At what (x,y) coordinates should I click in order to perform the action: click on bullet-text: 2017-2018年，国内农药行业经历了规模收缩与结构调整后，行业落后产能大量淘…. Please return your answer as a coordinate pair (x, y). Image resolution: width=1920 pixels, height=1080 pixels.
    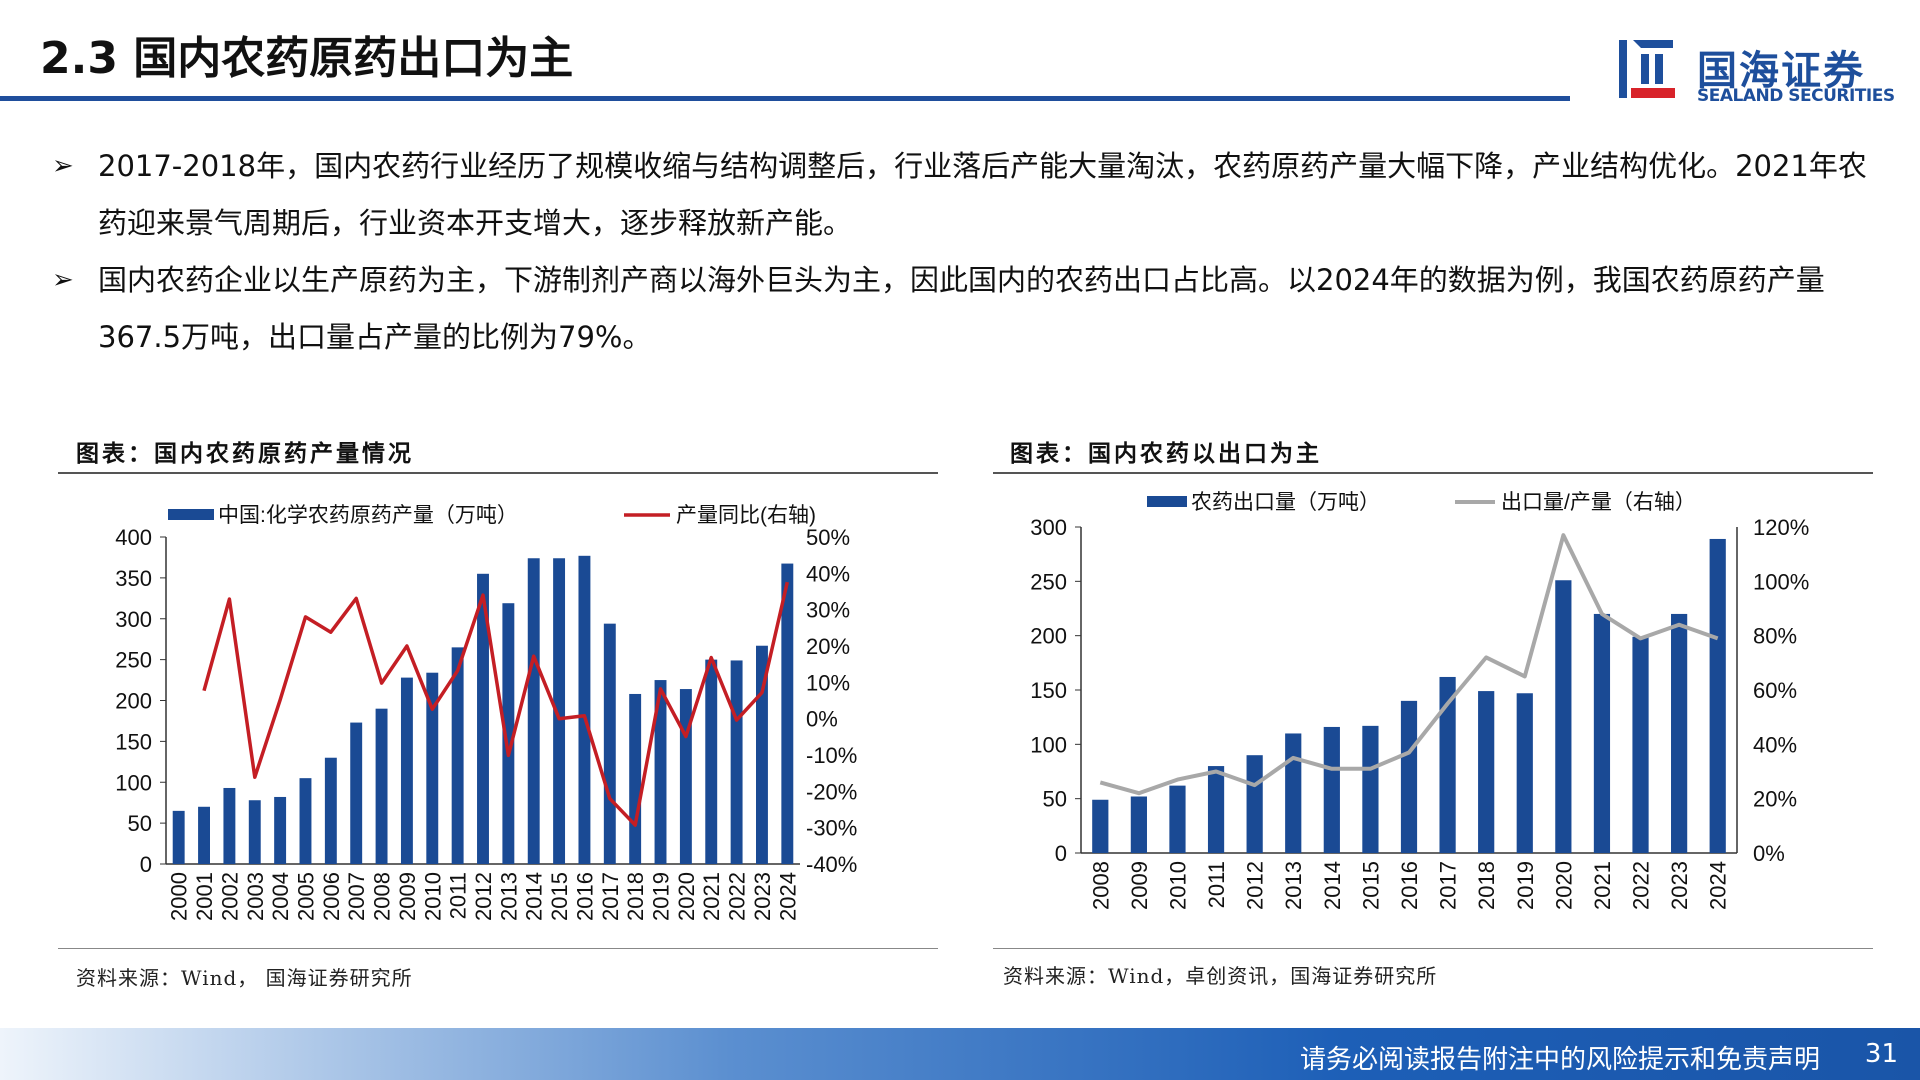
    Looking at the image, I should click on (982, 194).